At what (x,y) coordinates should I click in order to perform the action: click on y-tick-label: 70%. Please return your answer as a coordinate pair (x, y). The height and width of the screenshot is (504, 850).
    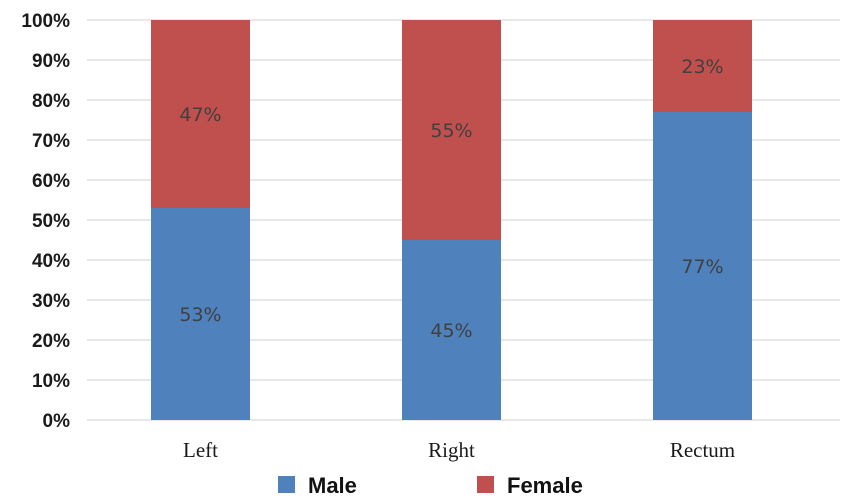
    Looking at the image, I should click on (51, 141).